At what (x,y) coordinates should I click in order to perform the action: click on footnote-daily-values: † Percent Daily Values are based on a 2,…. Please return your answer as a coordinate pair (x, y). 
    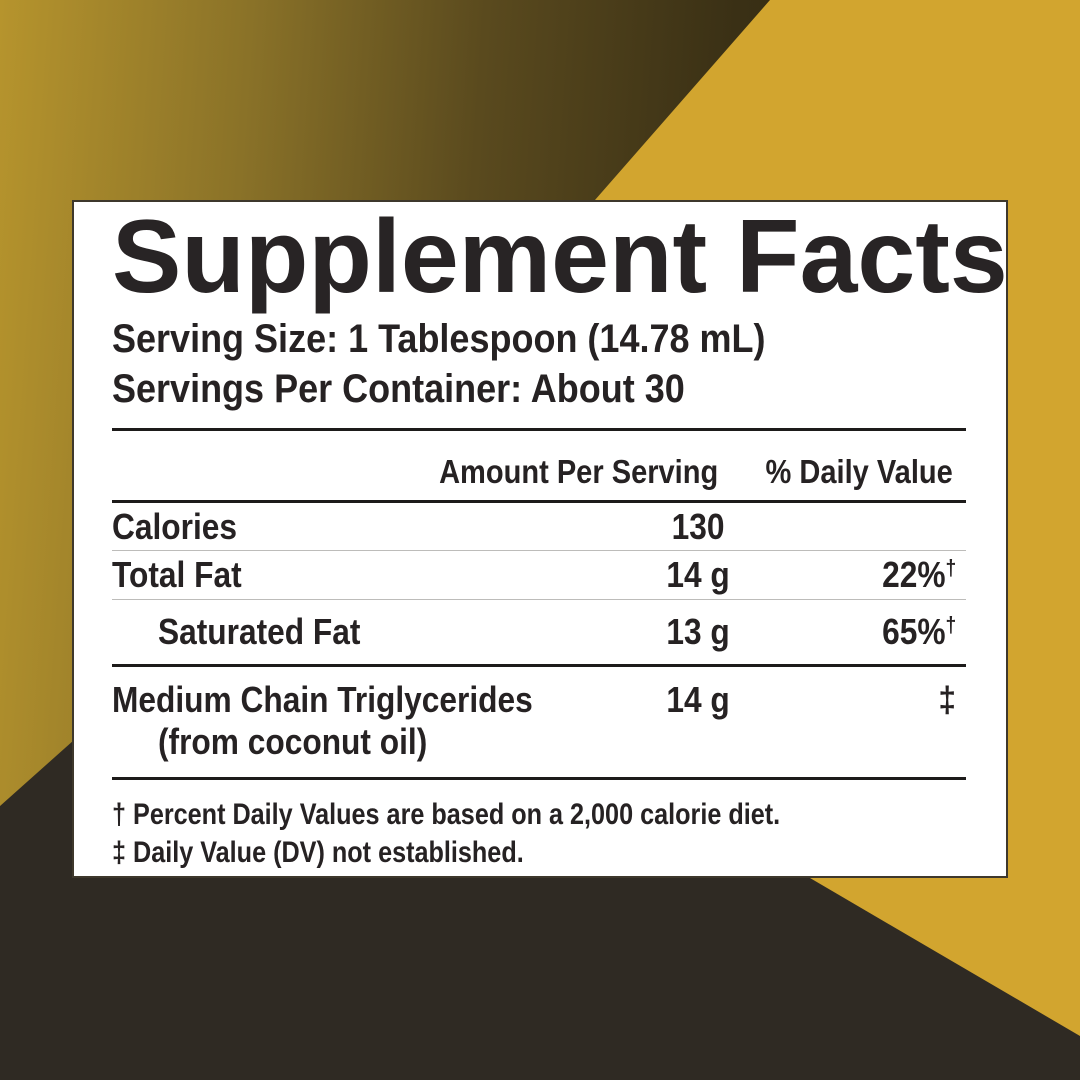
    Looking at the image, I should click on (446, 814).